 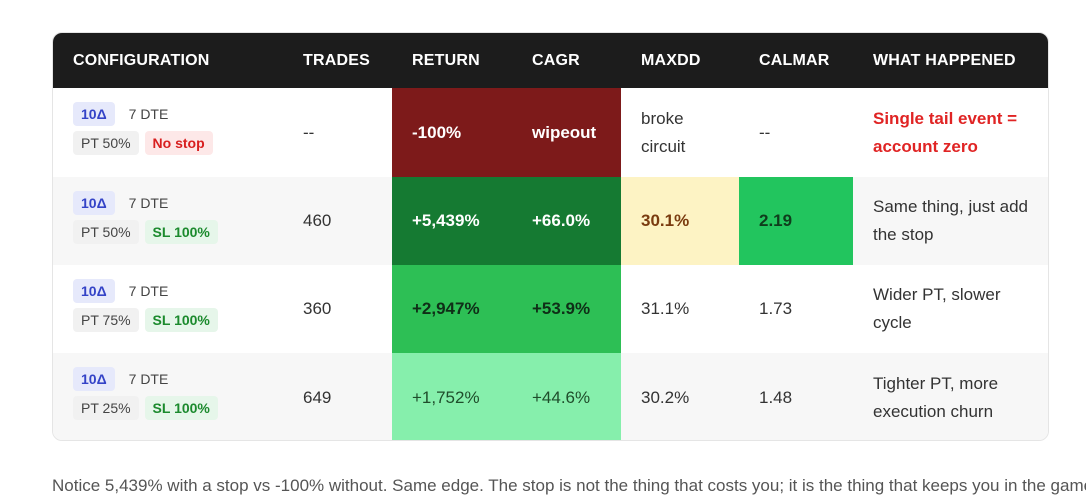 I want to click on config-tags: 10Δ 7 DTE PT 75% SL 100%, so click(x=173, y=308).